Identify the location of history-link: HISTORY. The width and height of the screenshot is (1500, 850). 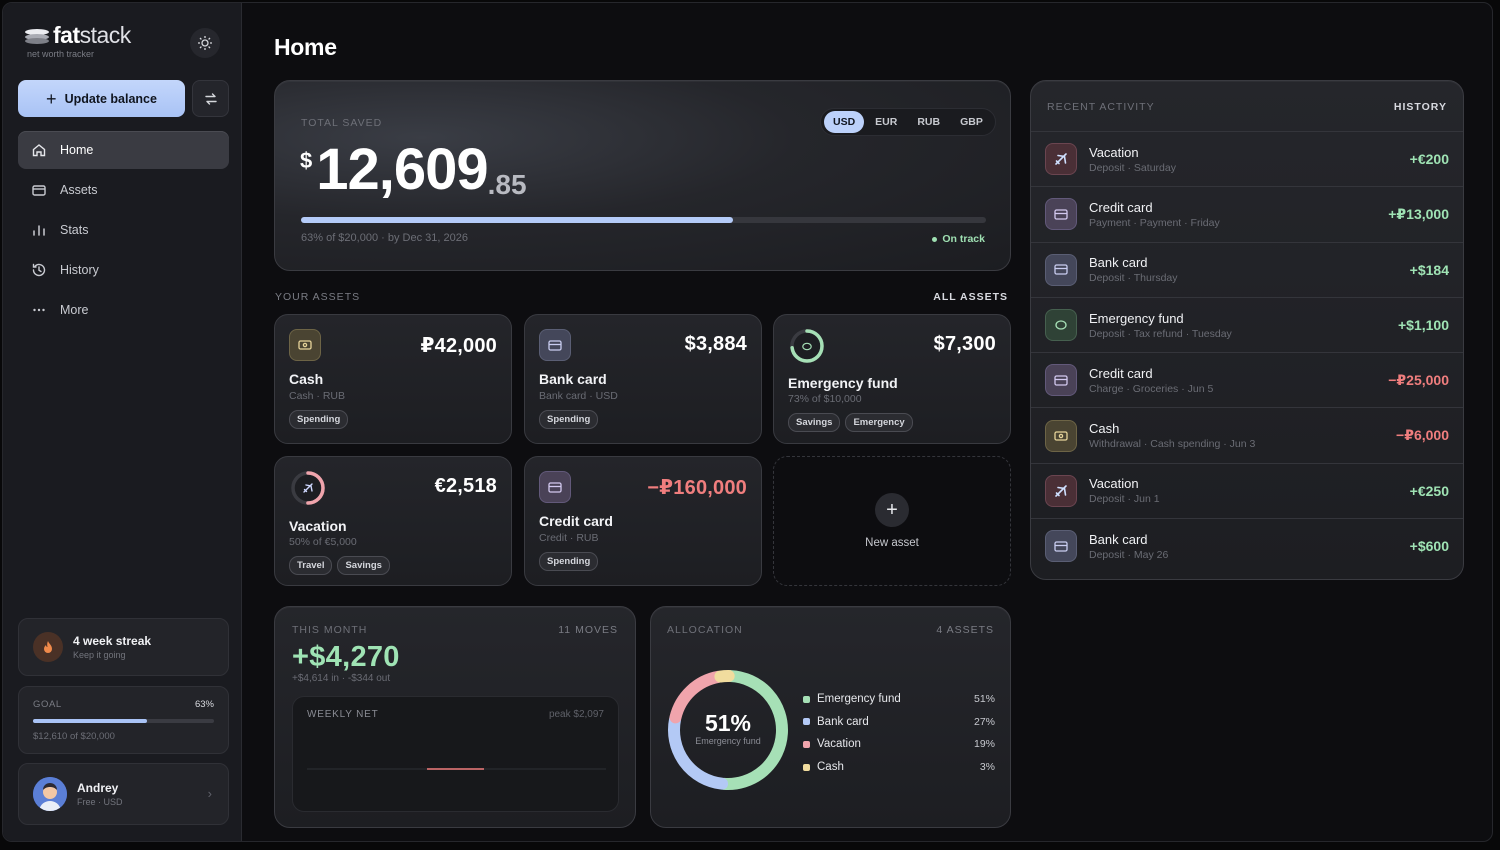
(1420, 107).